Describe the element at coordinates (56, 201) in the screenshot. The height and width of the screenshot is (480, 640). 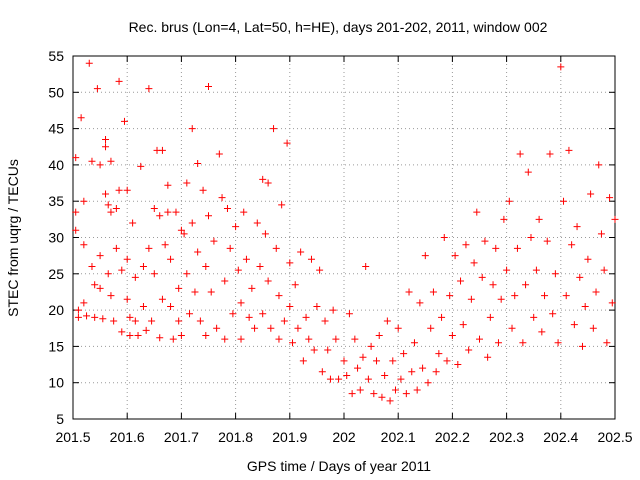
I see `y-tick-label: 35` at that location.